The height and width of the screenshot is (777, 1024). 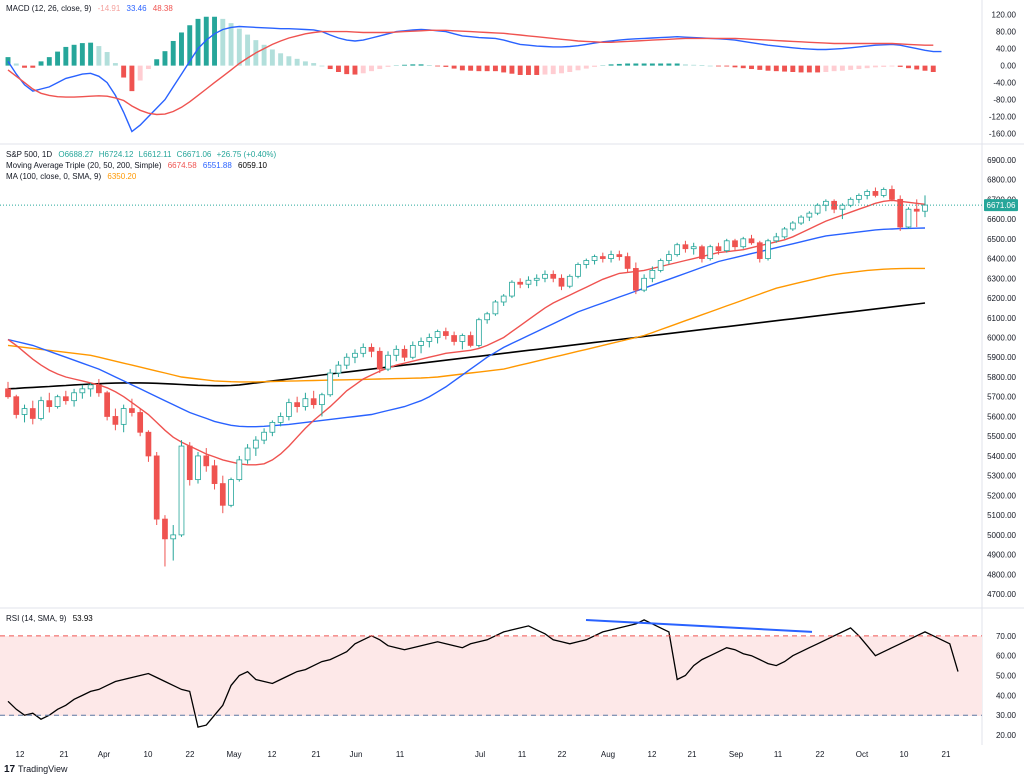 What do you see at coordinates (1006, 676) in the screenshot?
I see `rsi-tick-label: 50.00` at bounding box center [1006, 676].